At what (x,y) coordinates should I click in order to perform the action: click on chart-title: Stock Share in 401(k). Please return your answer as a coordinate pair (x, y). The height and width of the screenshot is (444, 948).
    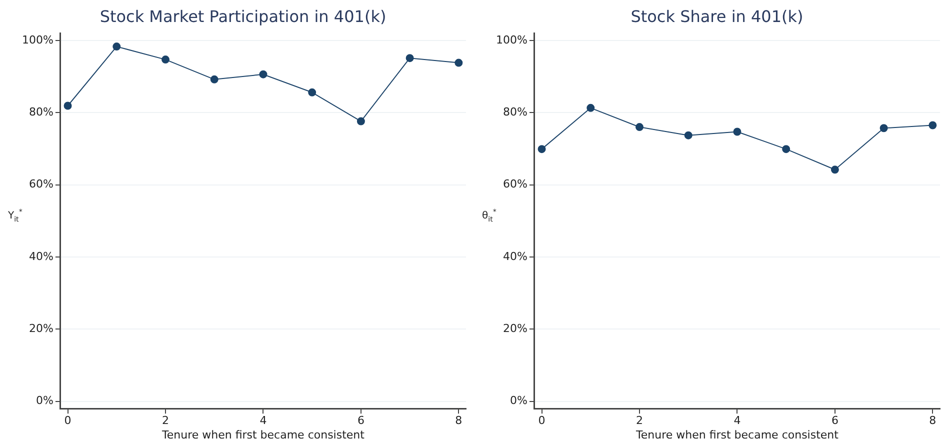
    Looking at the image, I should click on (717, 16).